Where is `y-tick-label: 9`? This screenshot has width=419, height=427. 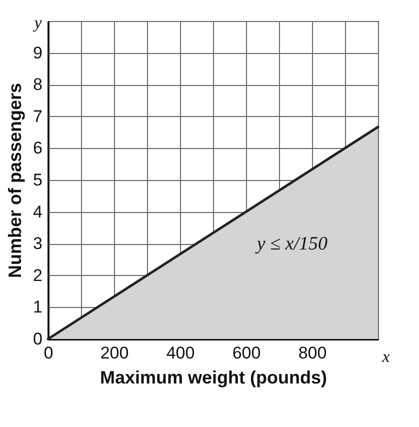
y-tick-label: 9 is located at coordinates (37, 52).